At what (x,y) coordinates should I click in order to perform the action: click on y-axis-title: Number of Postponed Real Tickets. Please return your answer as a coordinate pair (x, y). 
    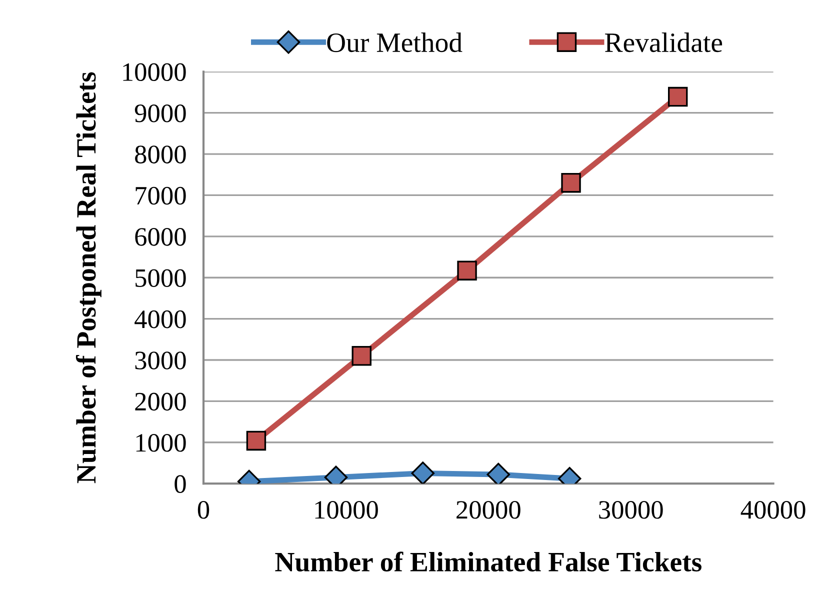
    Looking at the image, I should click on (89, 278).